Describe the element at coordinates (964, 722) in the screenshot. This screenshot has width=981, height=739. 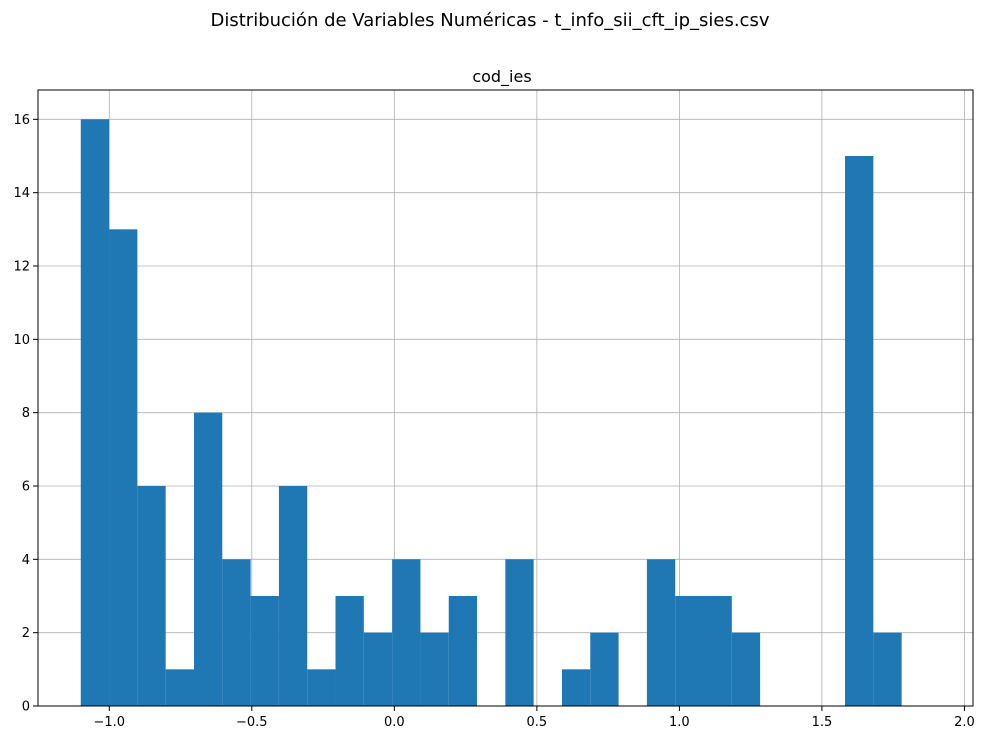
I see `x-tick-label: 2.0` at that location.